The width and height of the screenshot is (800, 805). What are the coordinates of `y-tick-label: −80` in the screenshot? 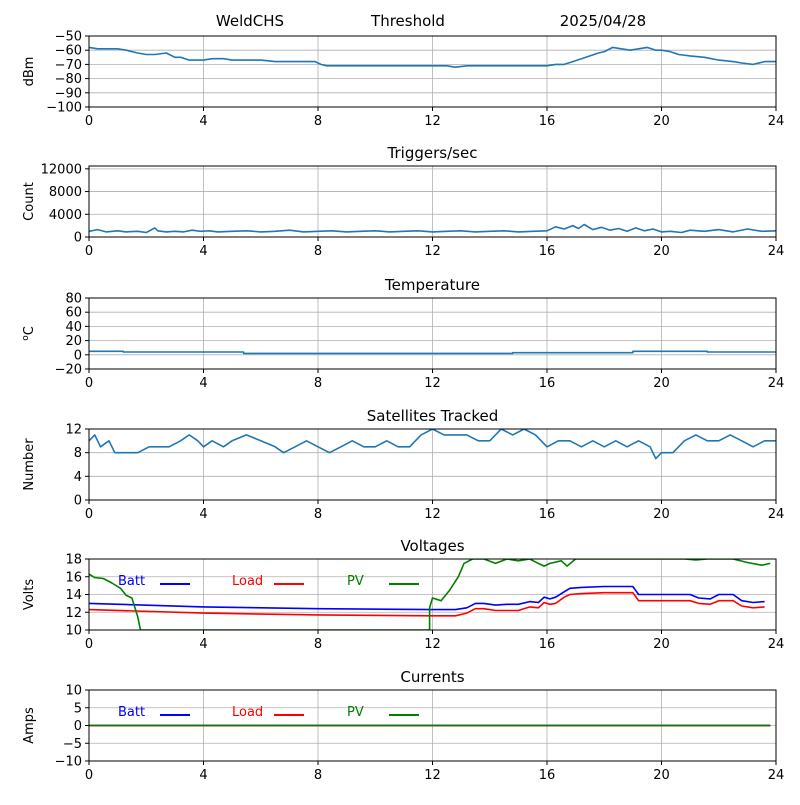 It's located at (68, 79).